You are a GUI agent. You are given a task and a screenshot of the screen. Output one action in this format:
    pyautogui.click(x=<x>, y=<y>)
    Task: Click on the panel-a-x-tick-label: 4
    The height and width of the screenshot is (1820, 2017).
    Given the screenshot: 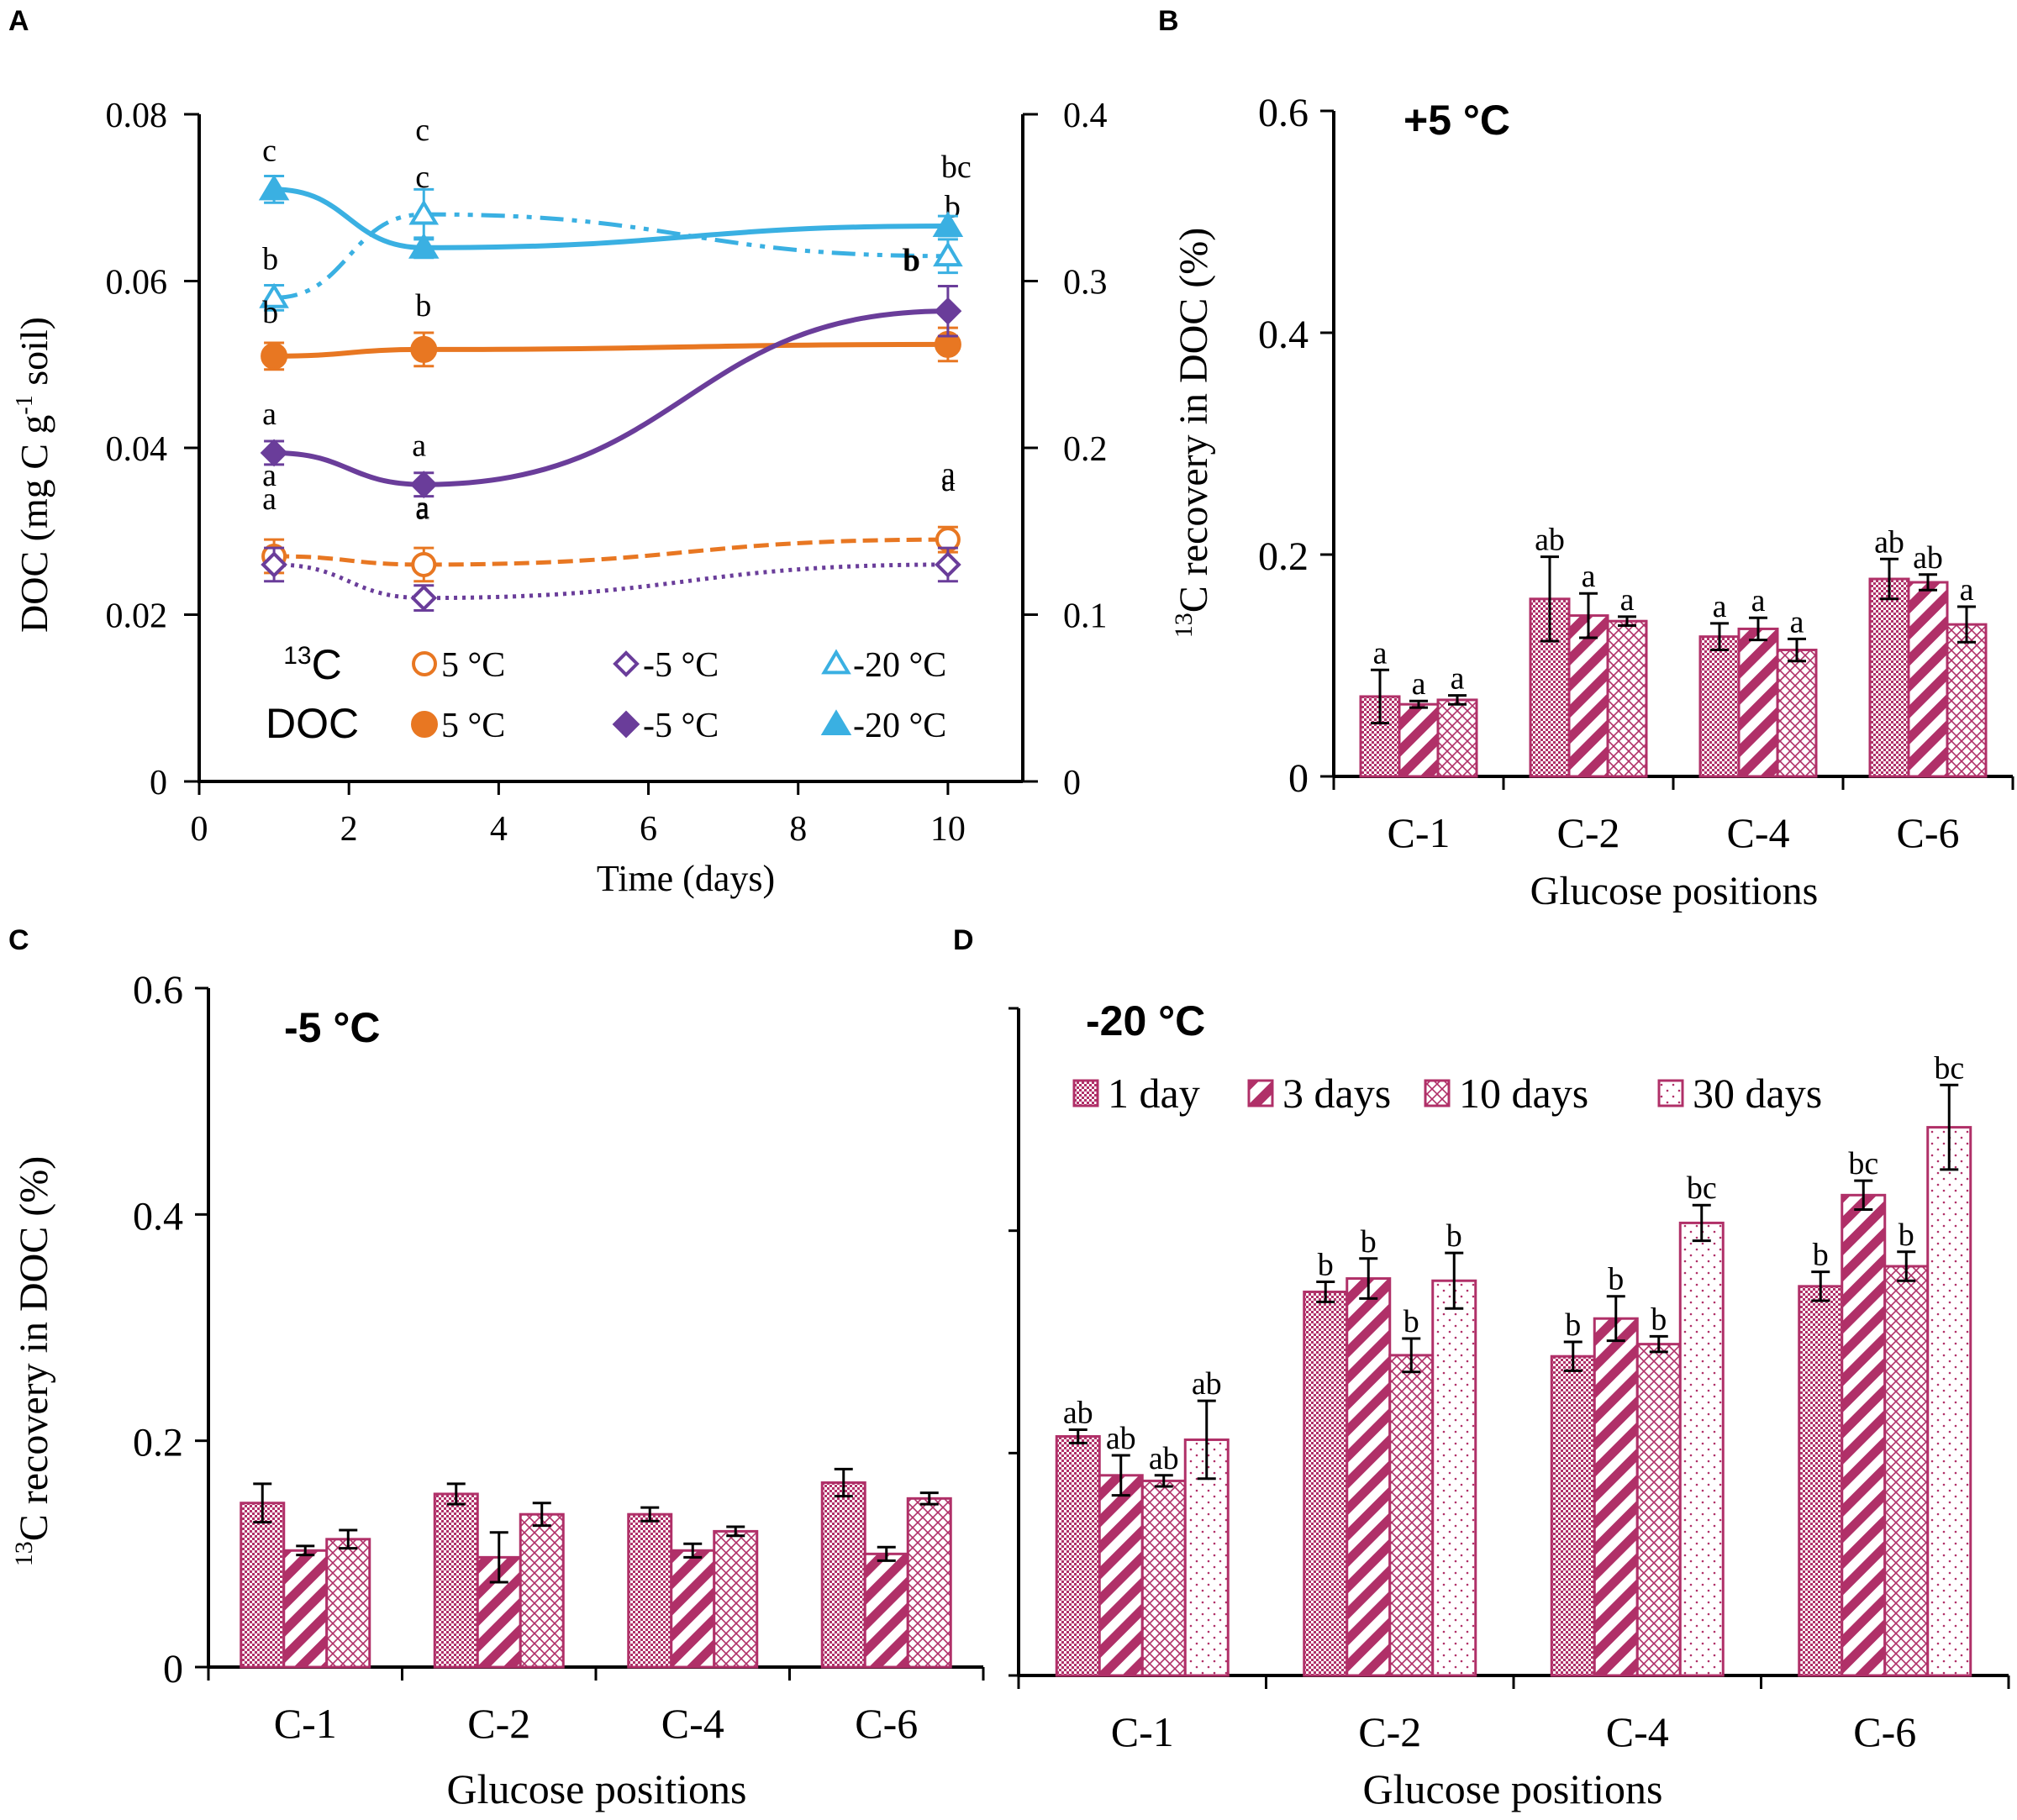 What is the action you would take?
    pyautogui.click(x=499, y=829)
    